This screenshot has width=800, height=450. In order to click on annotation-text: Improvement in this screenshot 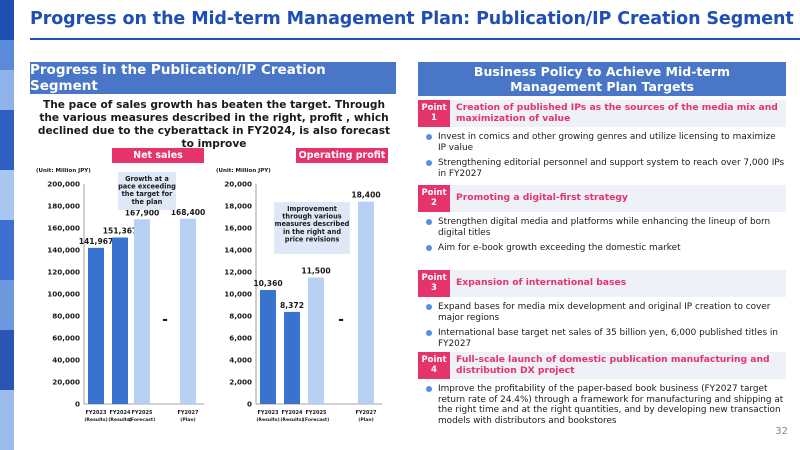, I will do `click(312, 209)`.